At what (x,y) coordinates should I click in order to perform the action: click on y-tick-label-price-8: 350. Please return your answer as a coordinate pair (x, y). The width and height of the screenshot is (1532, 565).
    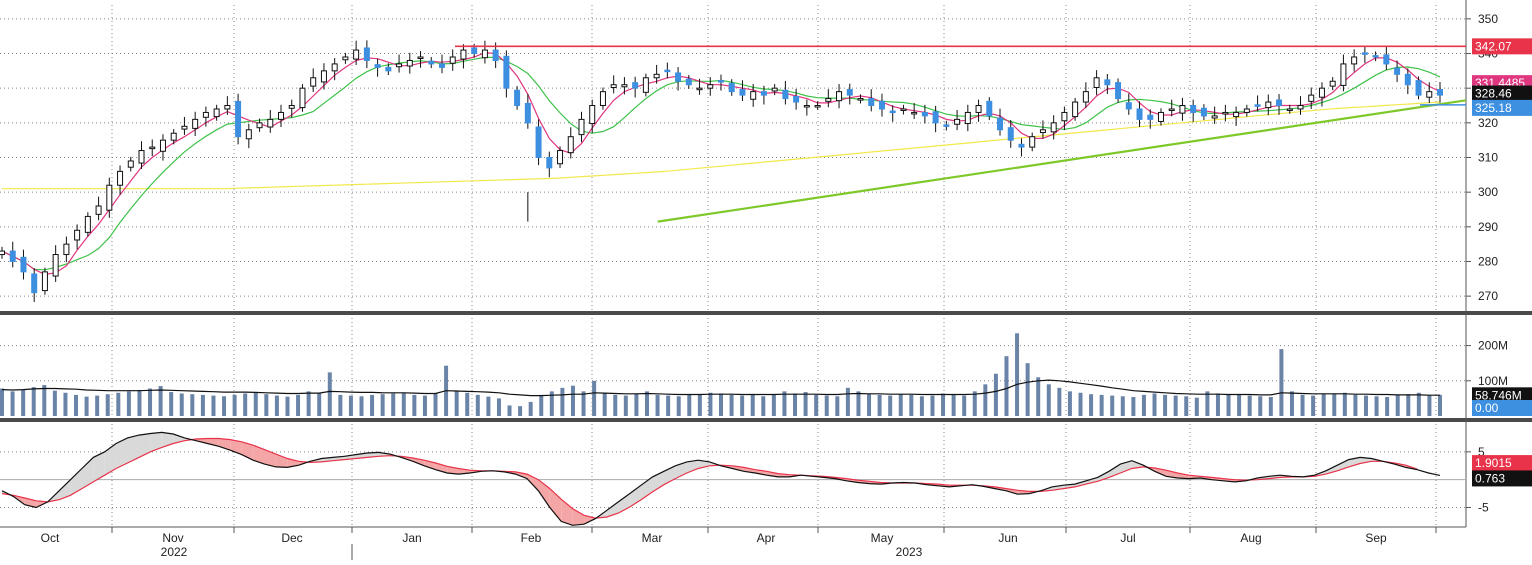
    Looking at the image, I should click on (1488, 19).